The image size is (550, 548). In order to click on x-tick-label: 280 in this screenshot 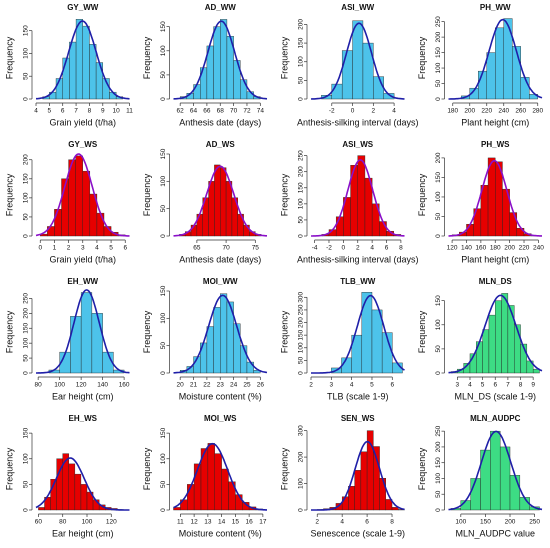, I will do `click(537, 111)`.